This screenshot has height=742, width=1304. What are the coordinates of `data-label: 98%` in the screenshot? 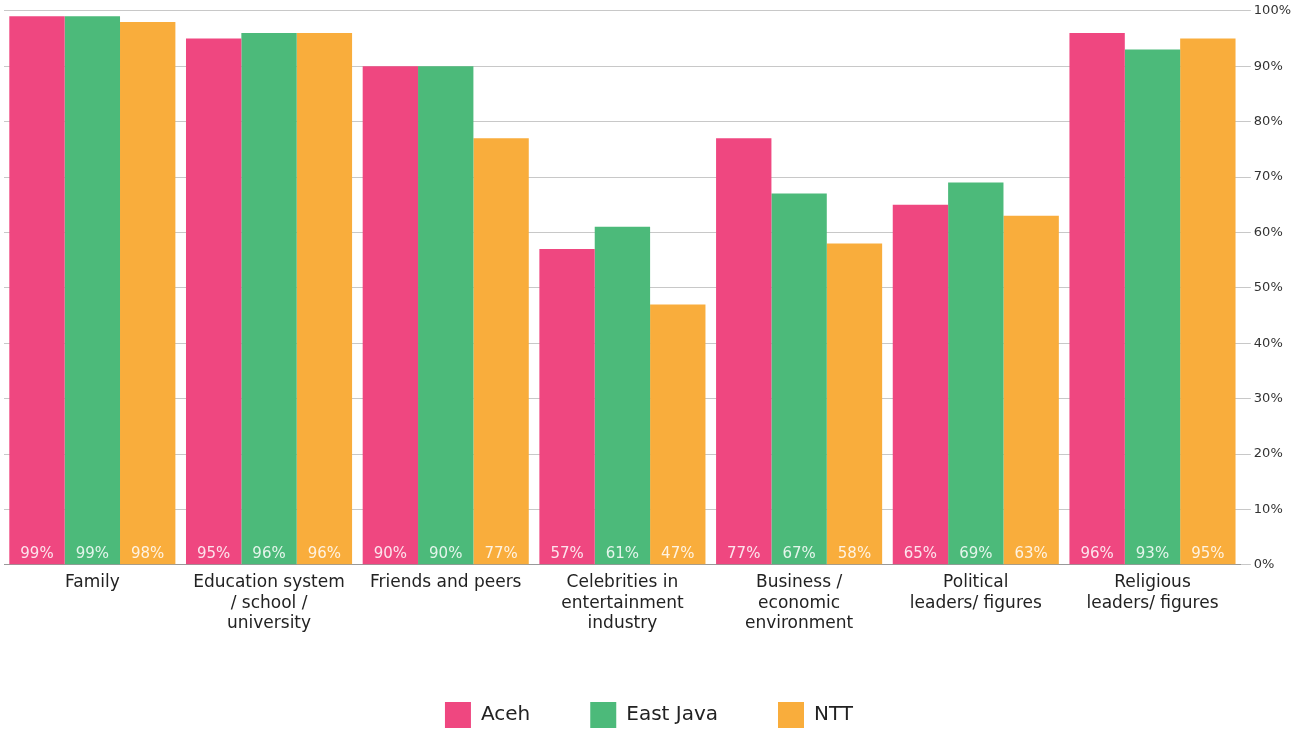 It's located at (148, 553).